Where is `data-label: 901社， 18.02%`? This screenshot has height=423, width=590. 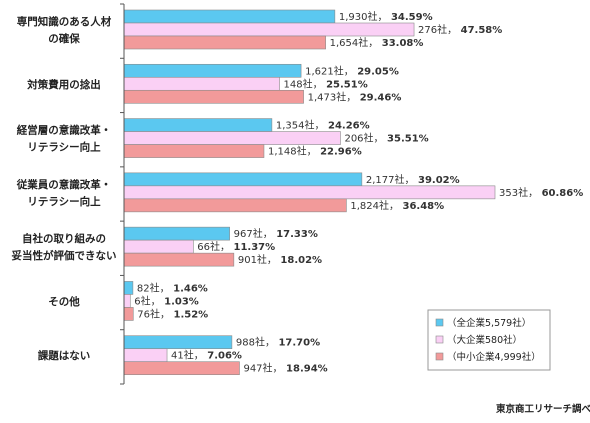 data-label: 901社， 18.02% is located at coordinates (280, 259).